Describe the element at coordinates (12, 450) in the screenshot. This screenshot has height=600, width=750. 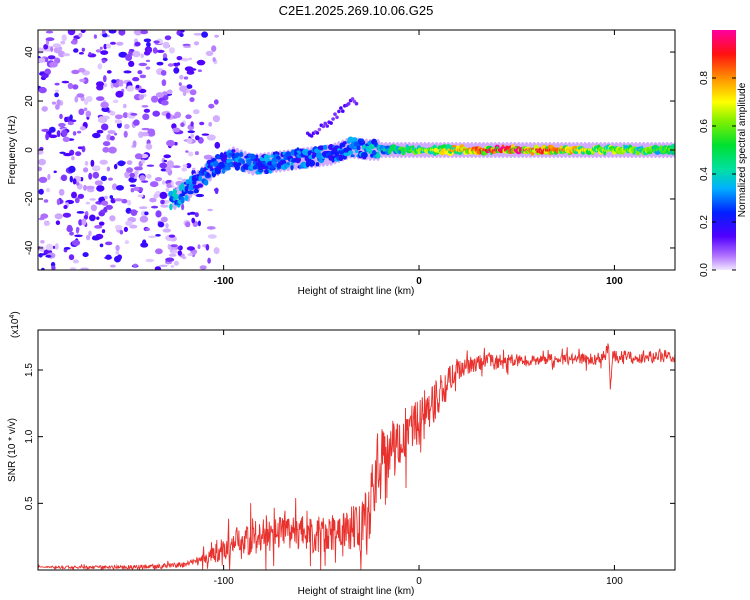
I see `snr-ylabel: SNR (10 * v/v)` at that location.